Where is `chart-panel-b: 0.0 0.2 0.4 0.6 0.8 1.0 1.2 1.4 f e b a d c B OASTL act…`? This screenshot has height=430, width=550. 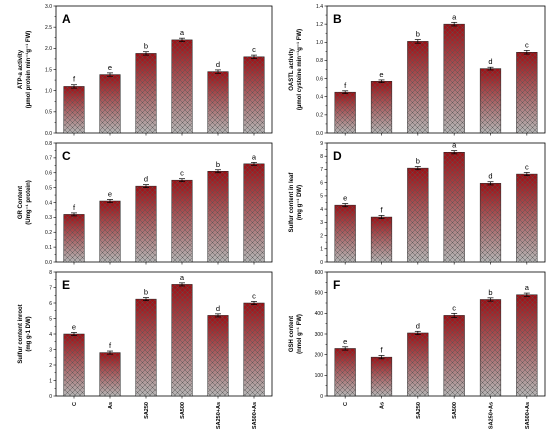 chart-panel-b: 0.0 0.2 0.4 0.6 0.8 1.0 1.2 1.4 f e b a d c B OASTL act… is located at coordinates (417, 70).